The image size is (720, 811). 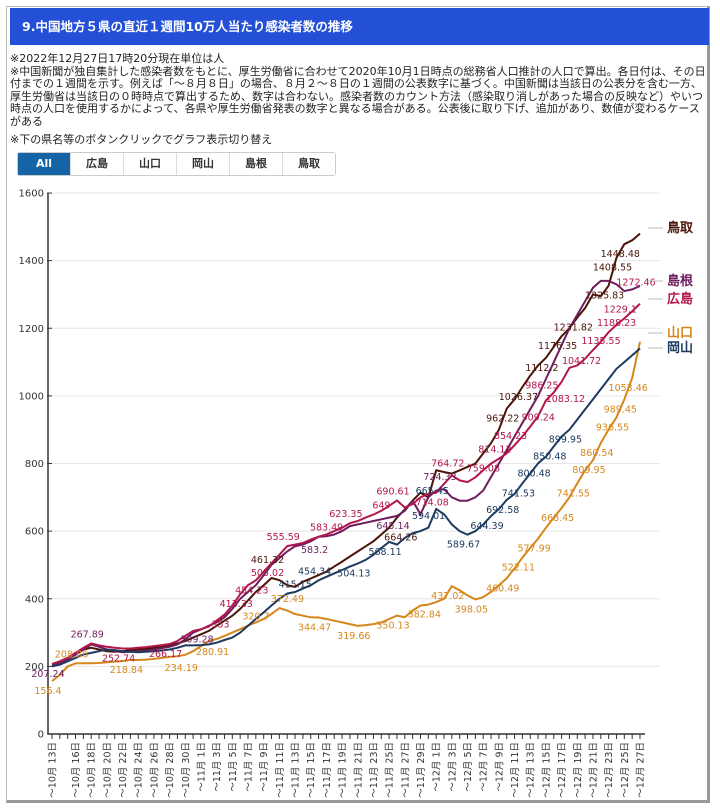 What do you see at coordinates (439, 477) in the screenshot?
I see `data-label: 724.33` at bounding box center [439, 477].